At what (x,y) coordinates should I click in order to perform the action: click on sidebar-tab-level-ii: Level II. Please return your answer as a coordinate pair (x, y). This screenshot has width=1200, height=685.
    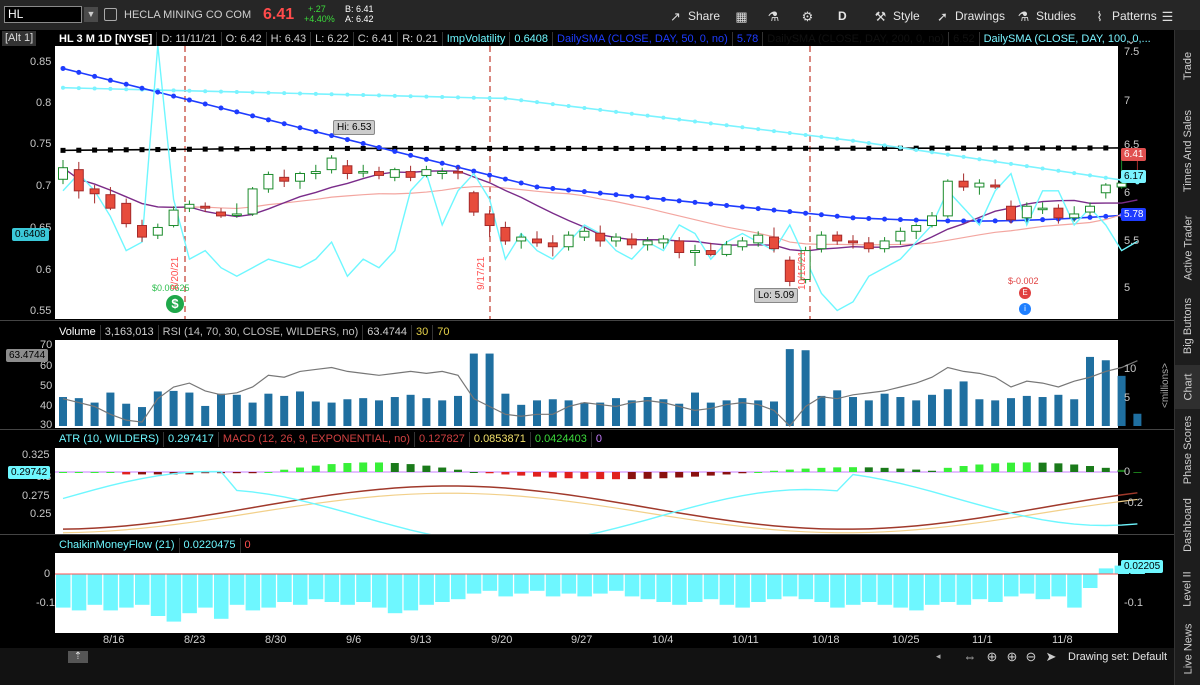
    Looking at the image, I should click on (1187, 589).